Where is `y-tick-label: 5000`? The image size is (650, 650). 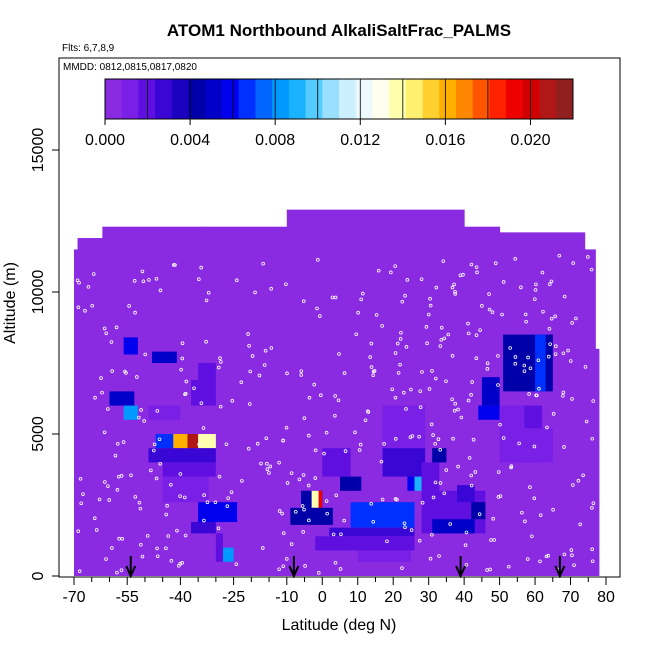
y-tick-label: 5000 is located at coordinates (38, 434).